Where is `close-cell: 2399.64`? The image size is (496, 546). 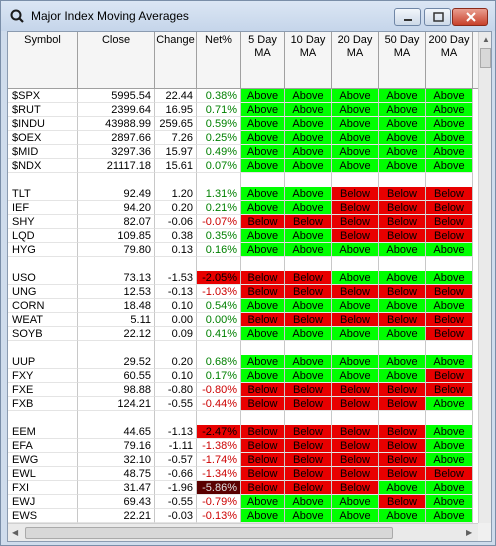
close-cell: 2399.64 is located at coordinates (116, 110).